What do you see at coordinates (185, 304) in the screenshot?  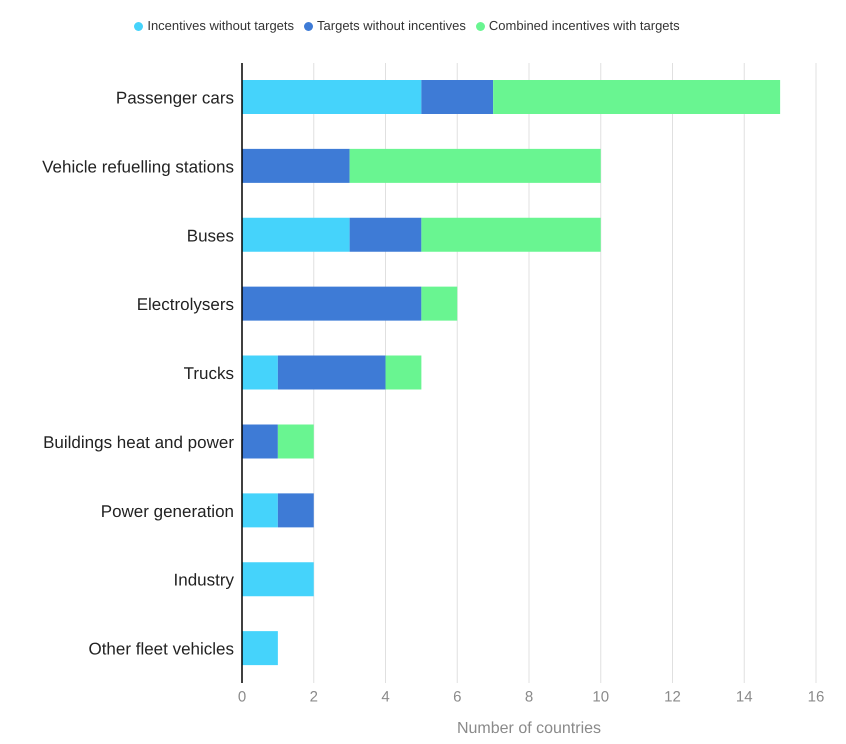 I see `y-tick-label: Electrolysers` at bounding box center [185, 304].